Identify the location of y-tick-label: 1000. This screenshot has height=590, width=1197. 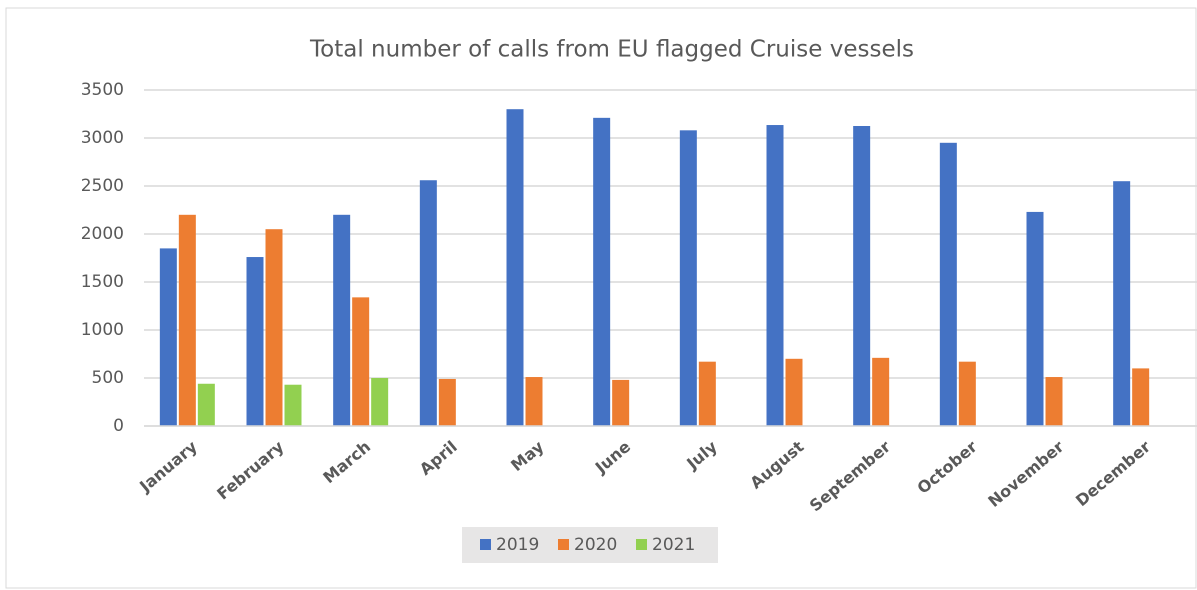
(102, 330).